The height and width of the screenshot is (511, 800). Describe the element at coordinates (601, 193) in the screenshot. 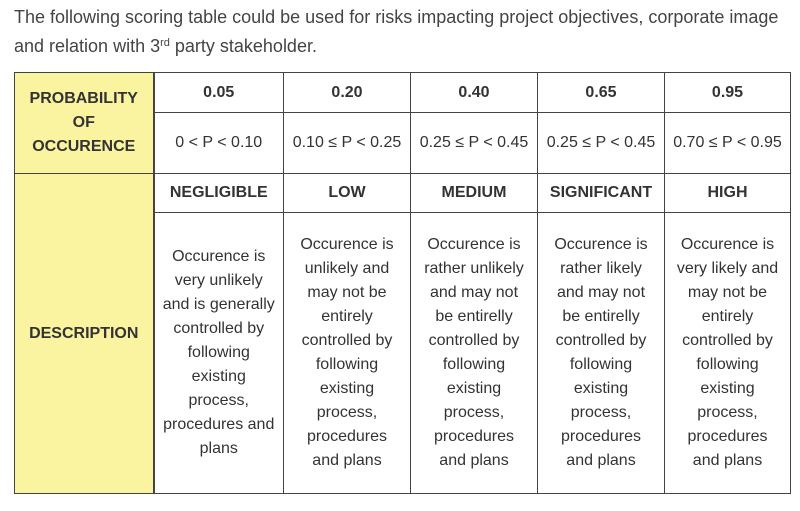

I see `impact-level: SIGNIFICANT` at that location.